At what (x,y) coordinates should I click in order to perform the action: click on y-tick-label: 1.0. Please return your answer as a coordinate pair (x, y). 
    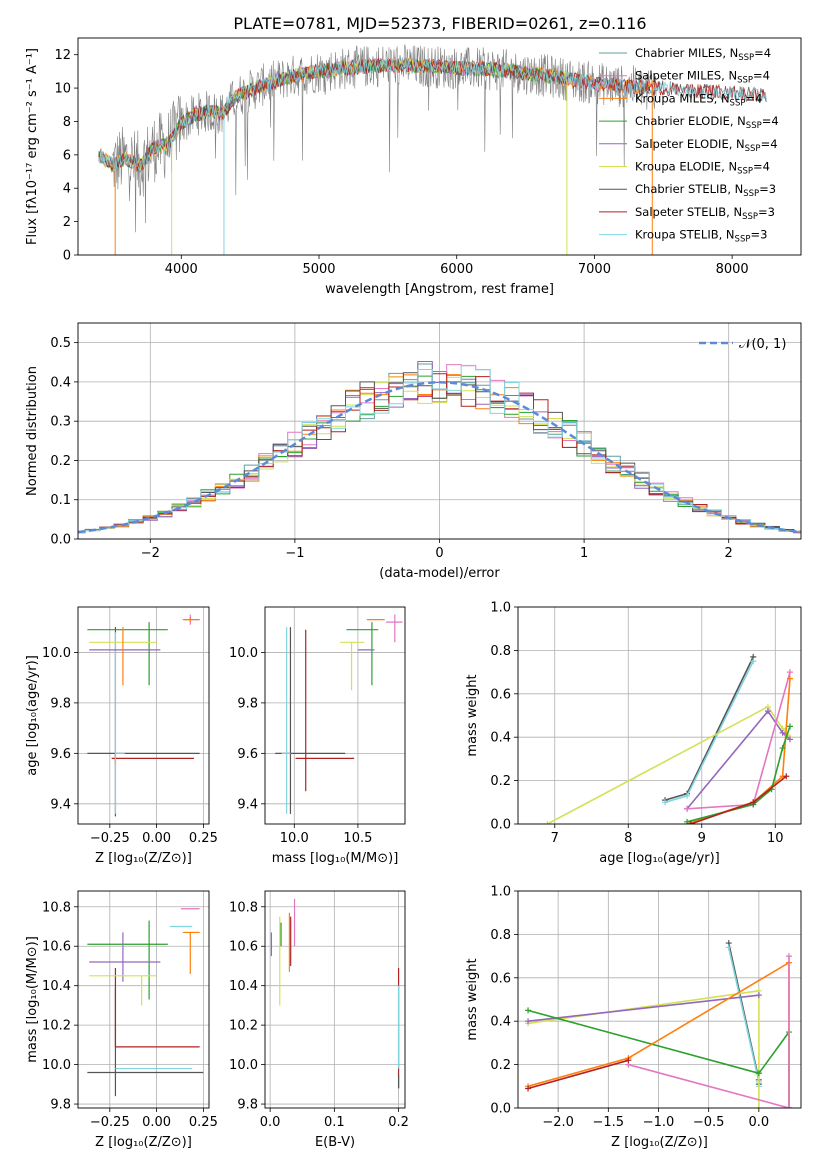
    Looking at the image, I should click on (500, 892).